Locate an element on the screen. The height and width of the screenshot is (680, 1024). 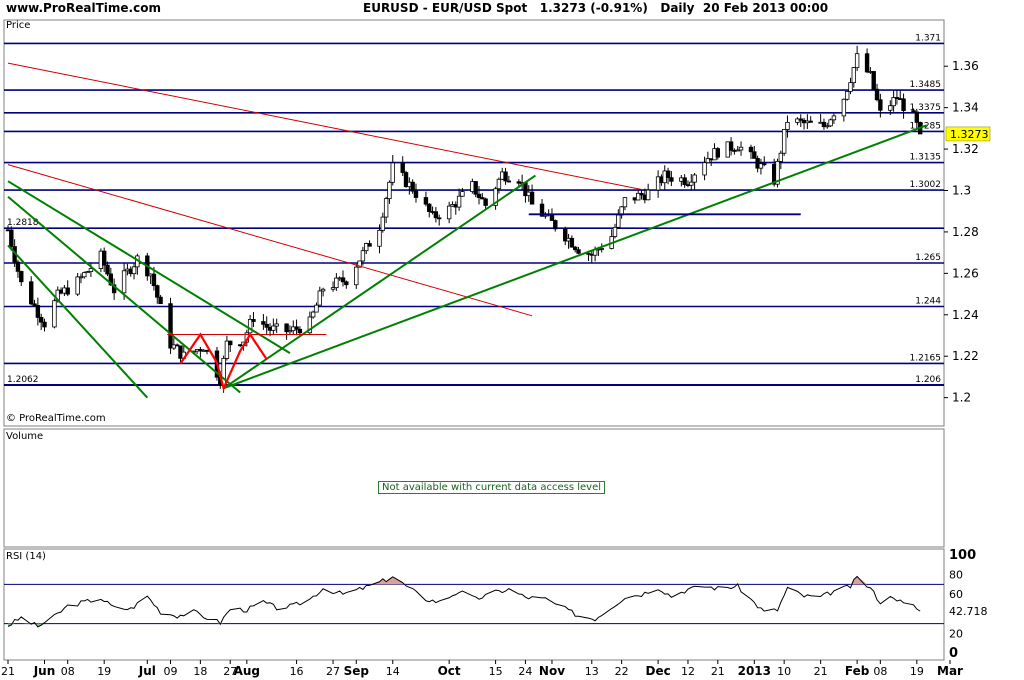
x-tick-label: Oct is located at coordinates (449, 671).